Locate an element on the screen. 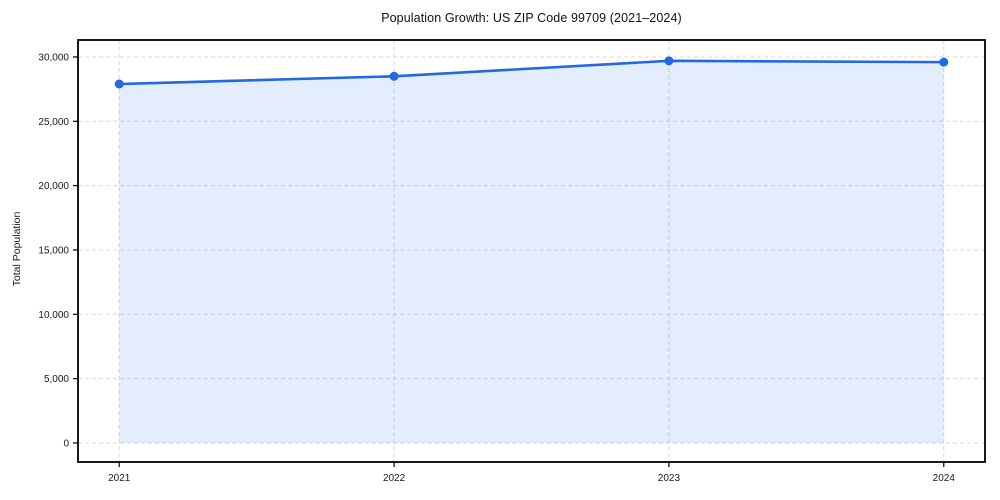  x-tick-label: 2022 is located at coordinates (394, 478).